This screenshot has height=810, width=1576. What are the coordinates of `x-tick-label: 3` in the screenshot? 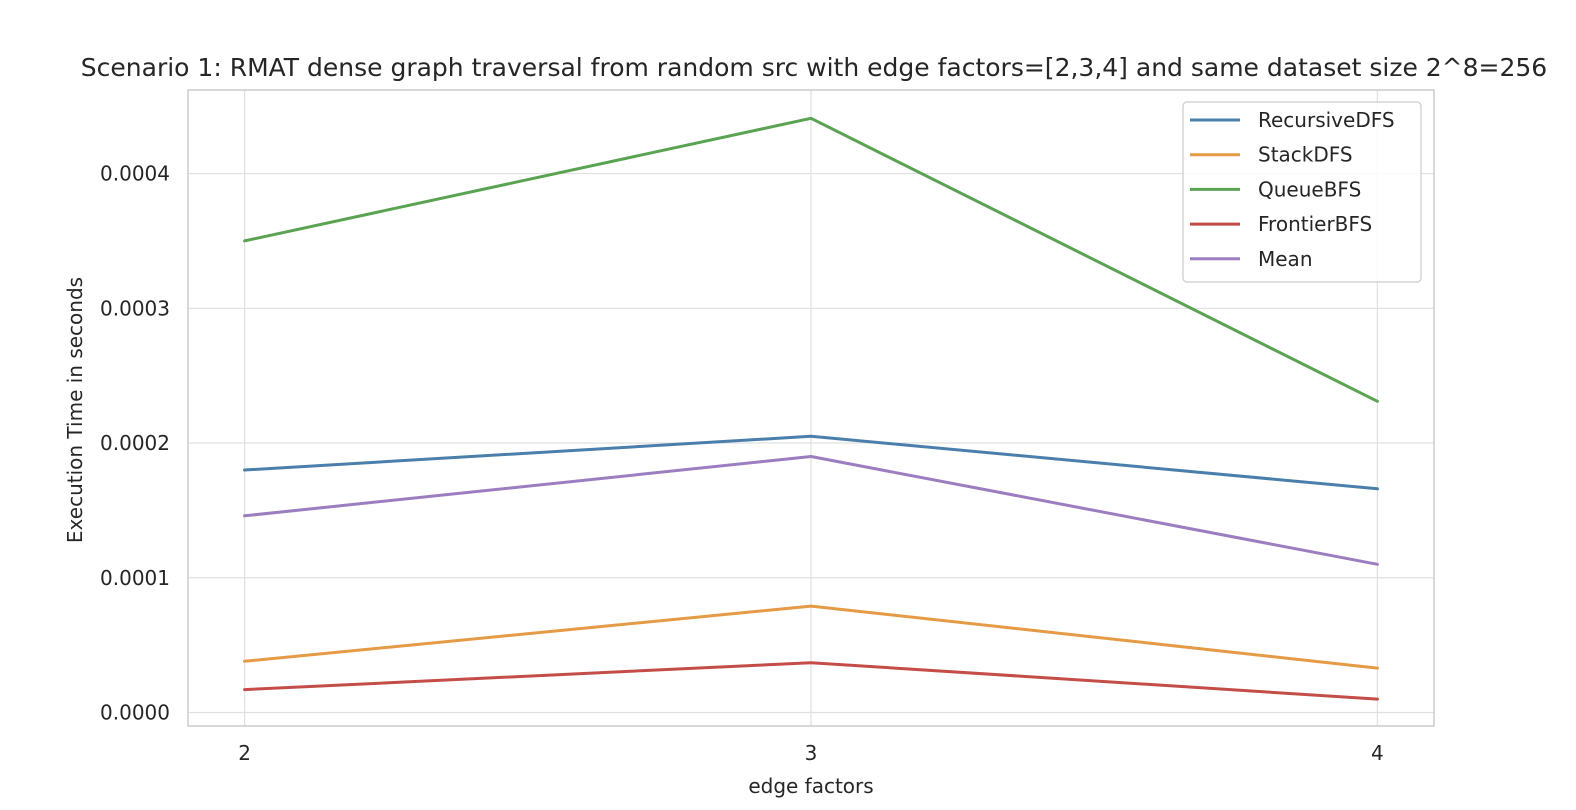 It's located at (811, 753).